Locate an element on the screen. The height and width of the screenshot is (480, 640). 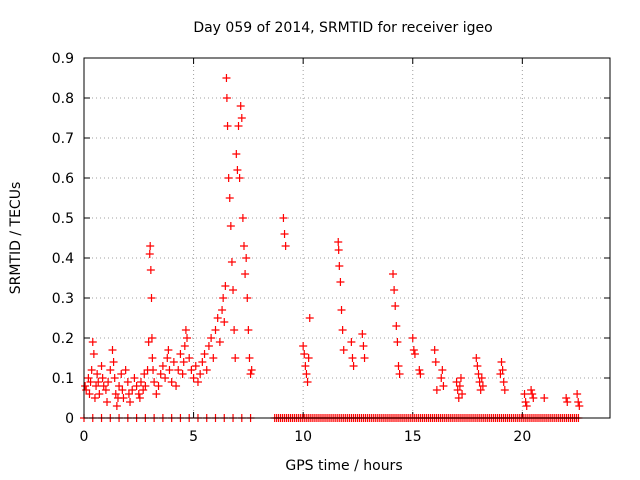
y-tick-label: 0.8 is located at coordinates (63, 99).